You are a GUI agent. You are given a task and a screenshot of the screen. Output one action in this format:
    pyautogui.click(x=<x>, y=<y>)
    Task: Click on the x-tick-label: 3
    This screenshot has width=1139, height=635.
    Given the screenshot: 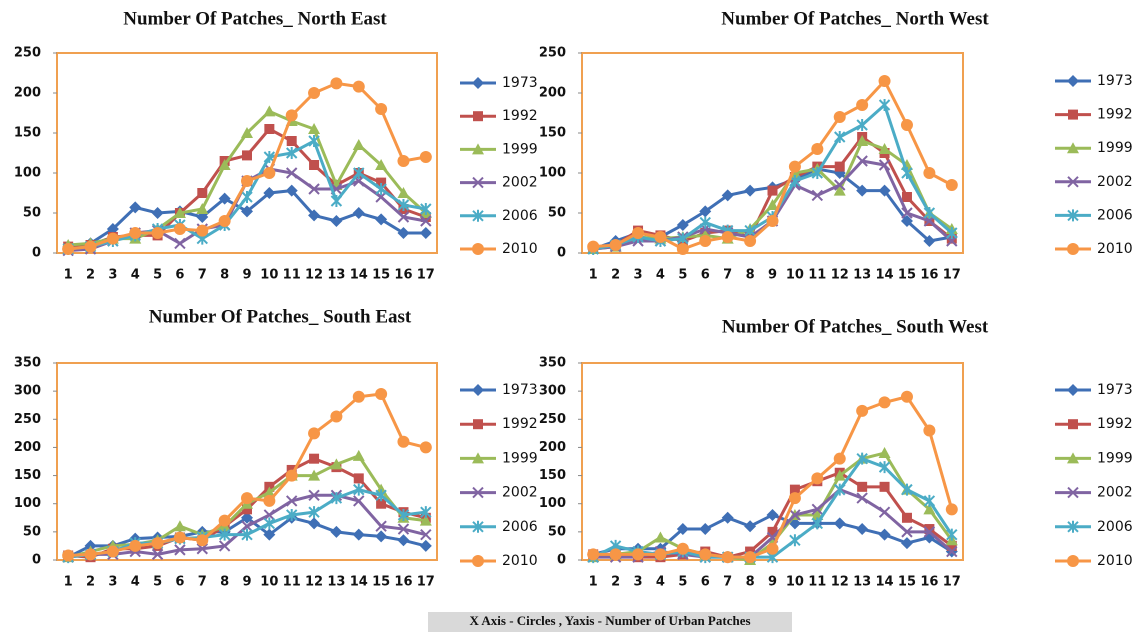 What is the action you would take?
    pyautogui.click(x=112, y=275)
    